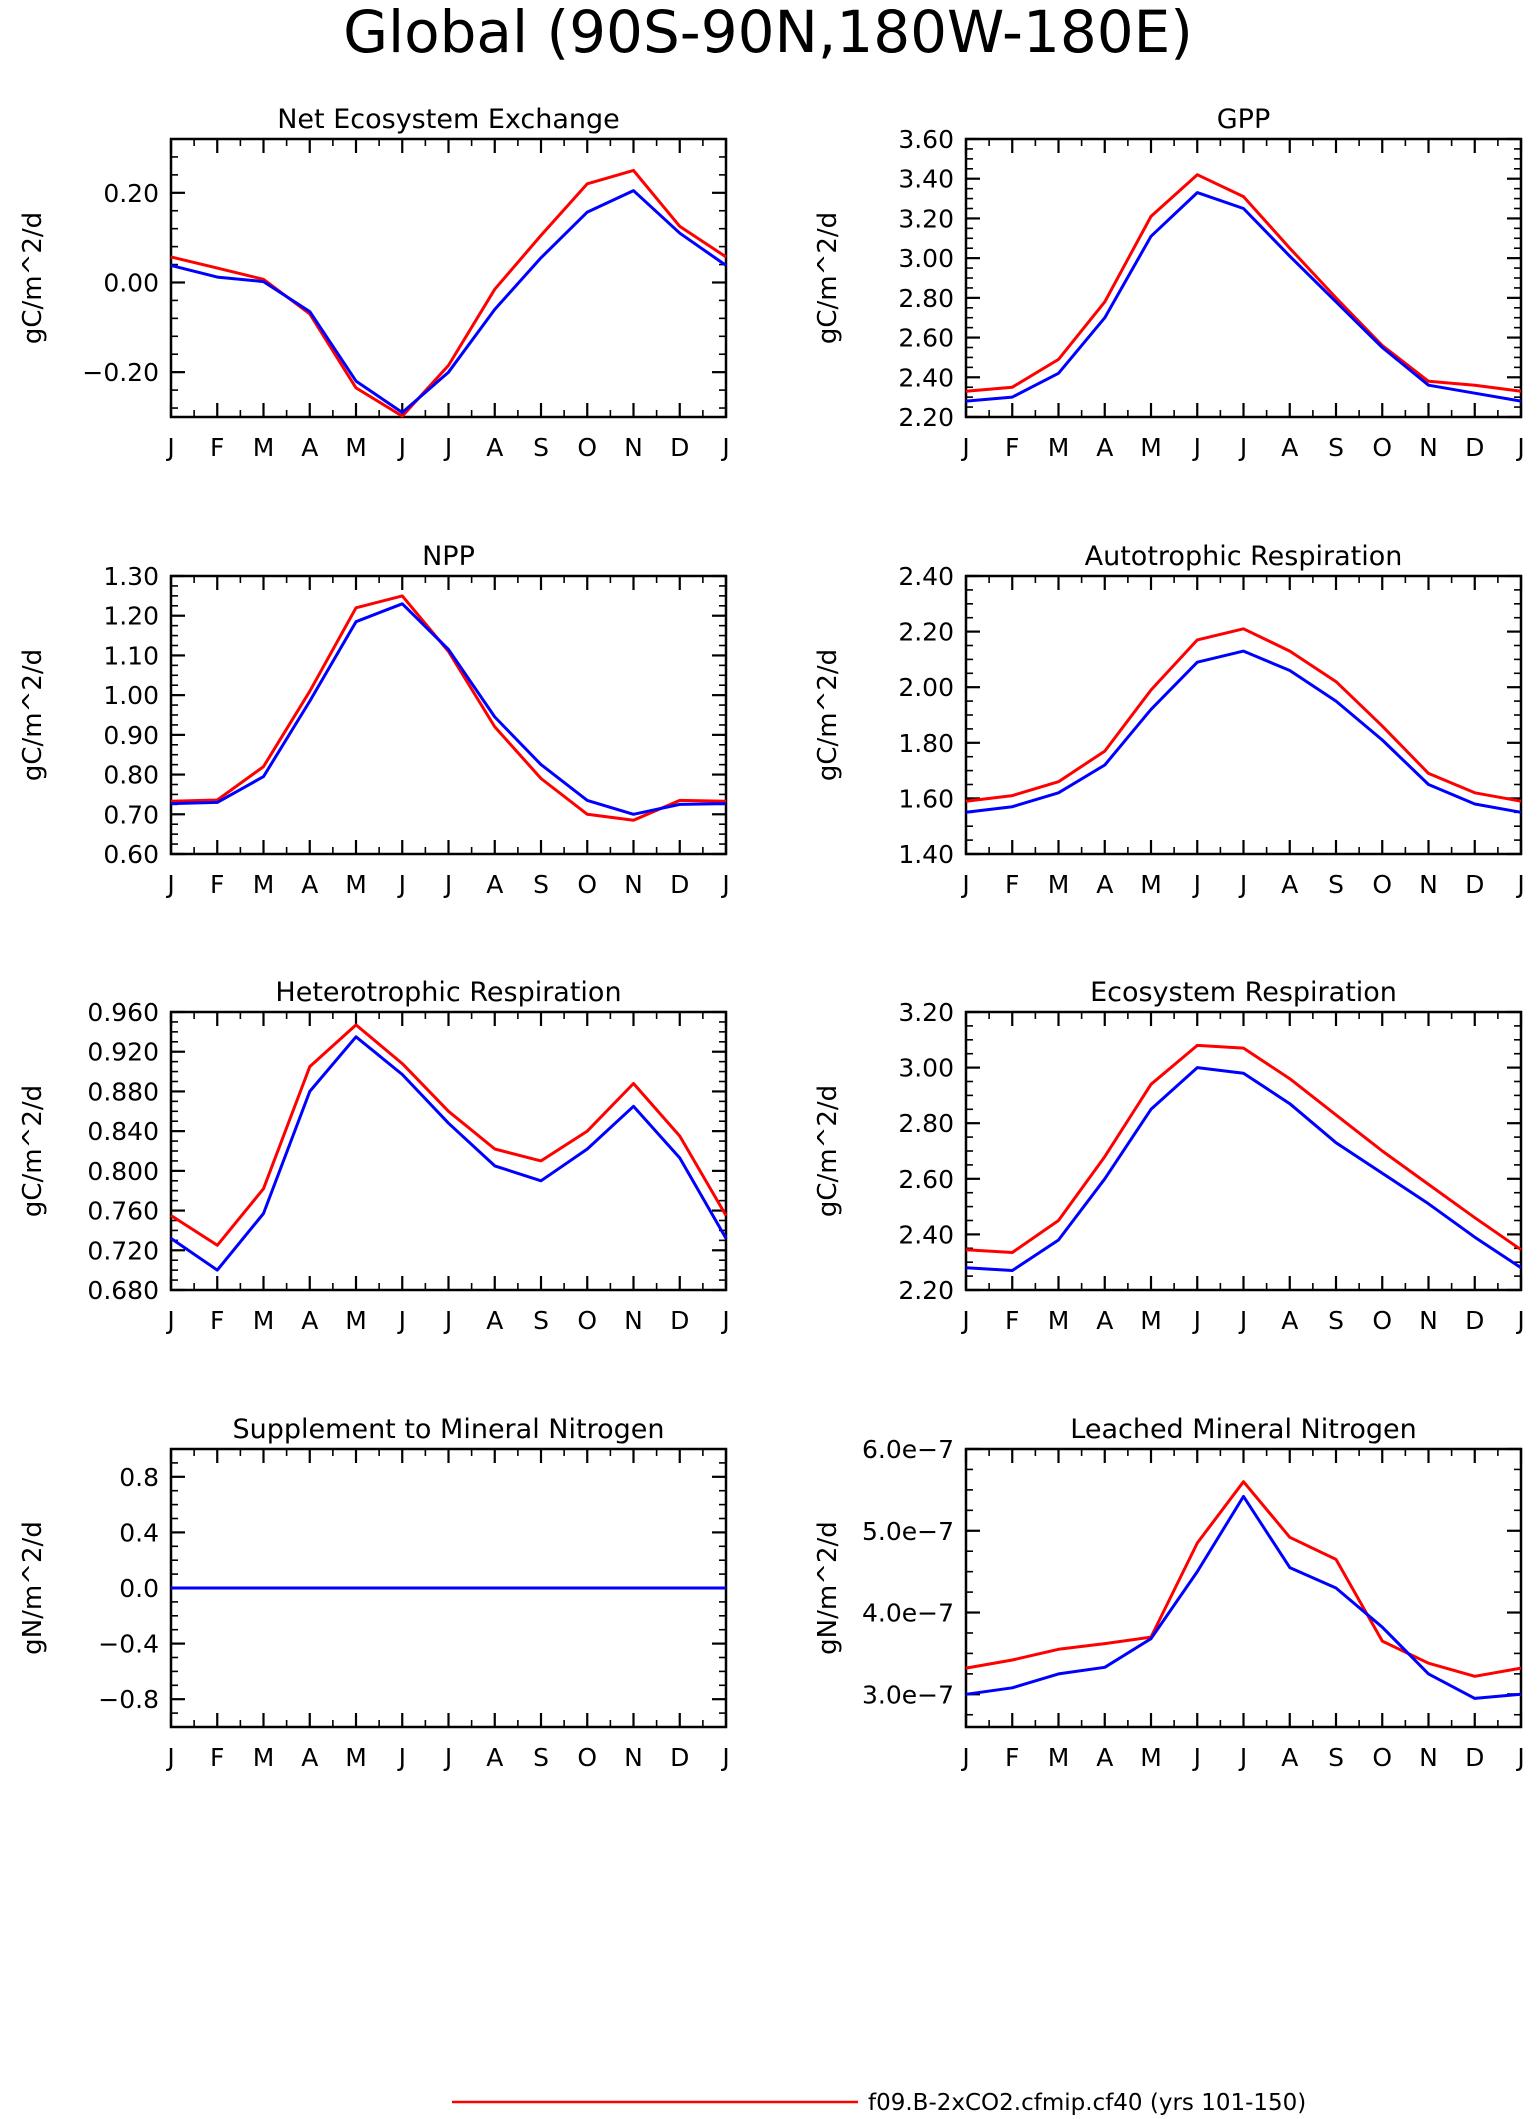 The image size is (1537, 2119). Describe the element at coordinates (123, 1091) in the screenshot. I see `y-tick-label: 0.880` at that location.